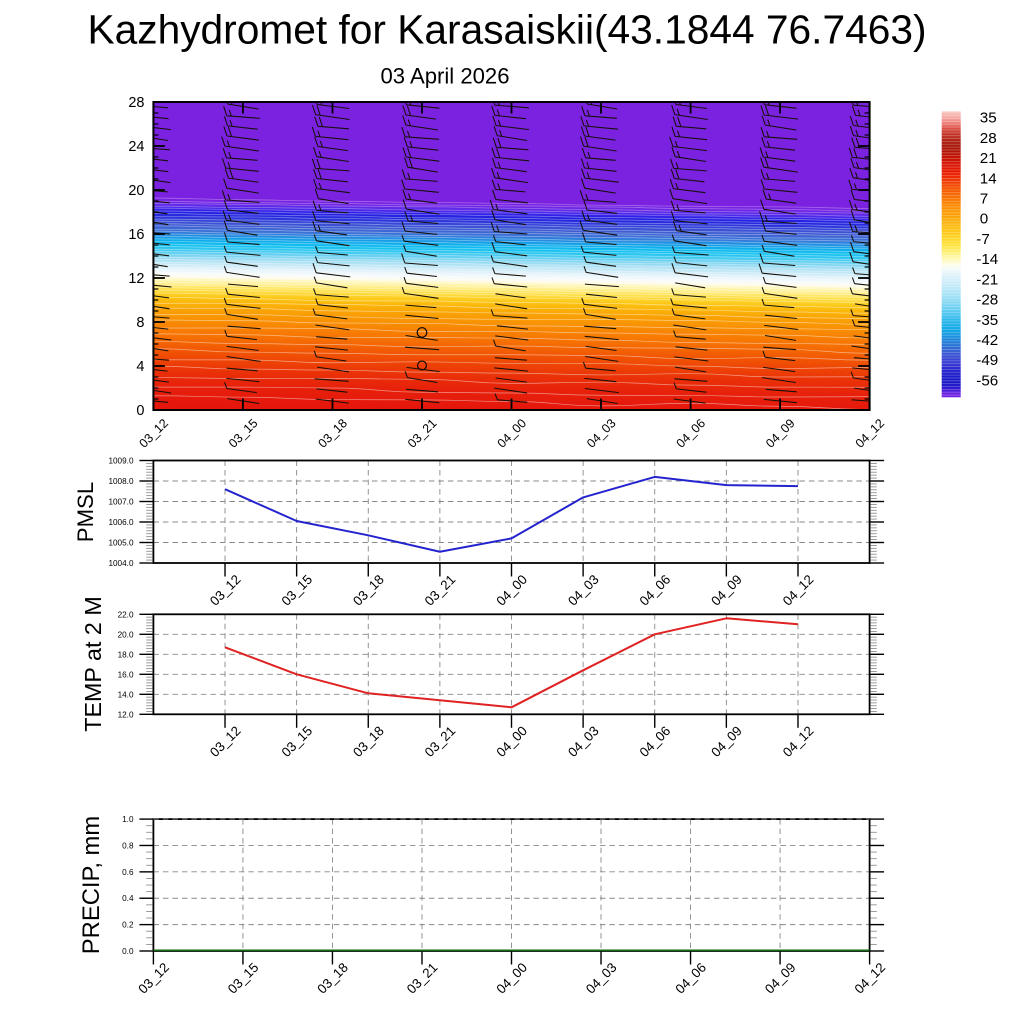  Describe the element at coordinates (988, 158) in the screenshot. I see `svg-text: 21` at that location.